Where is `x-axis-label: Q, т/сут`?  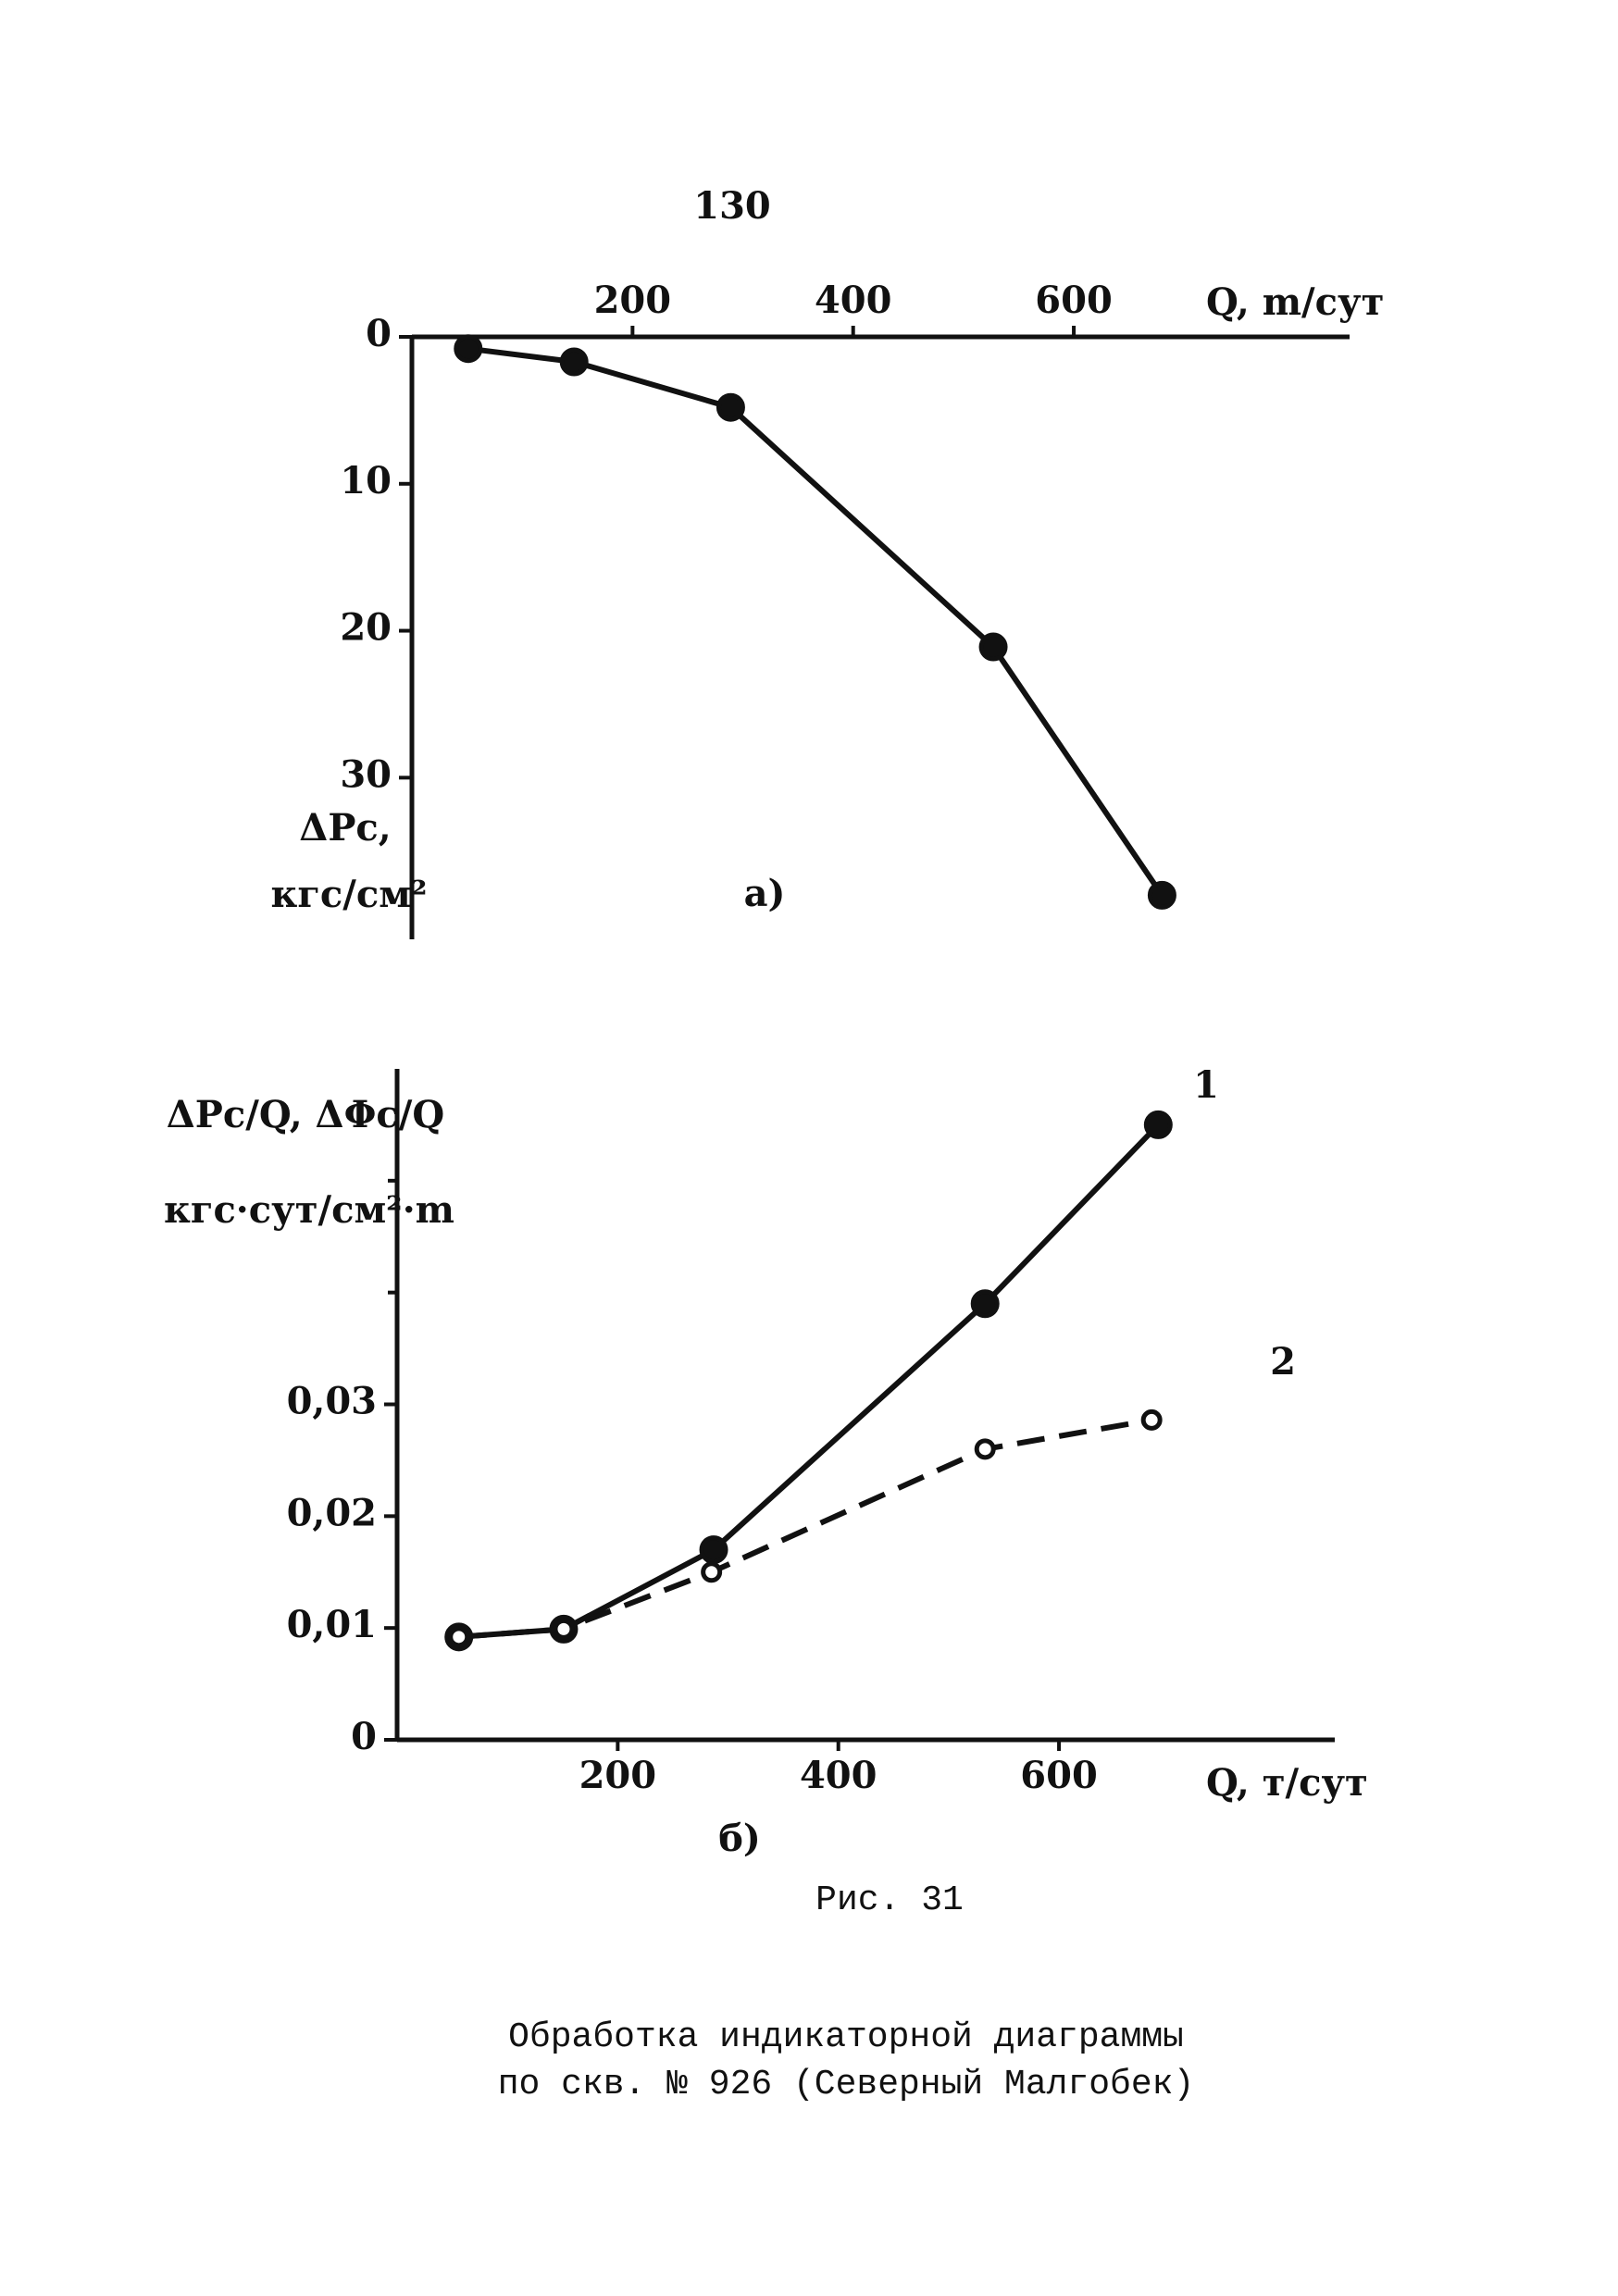
x-axis-label: Q, т/сут is located at coordinates (1287, 1783).